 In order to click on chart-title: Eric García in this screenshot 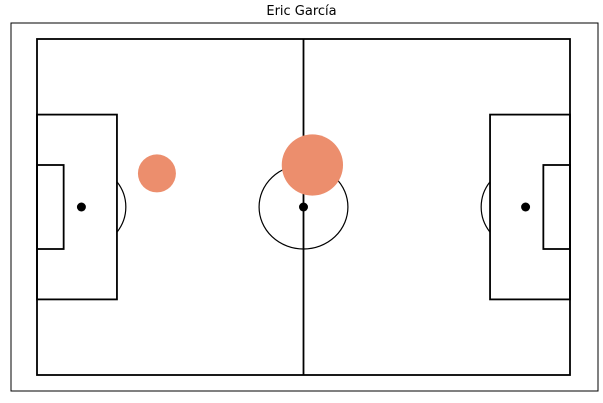, I will do `click(301, 11)`.